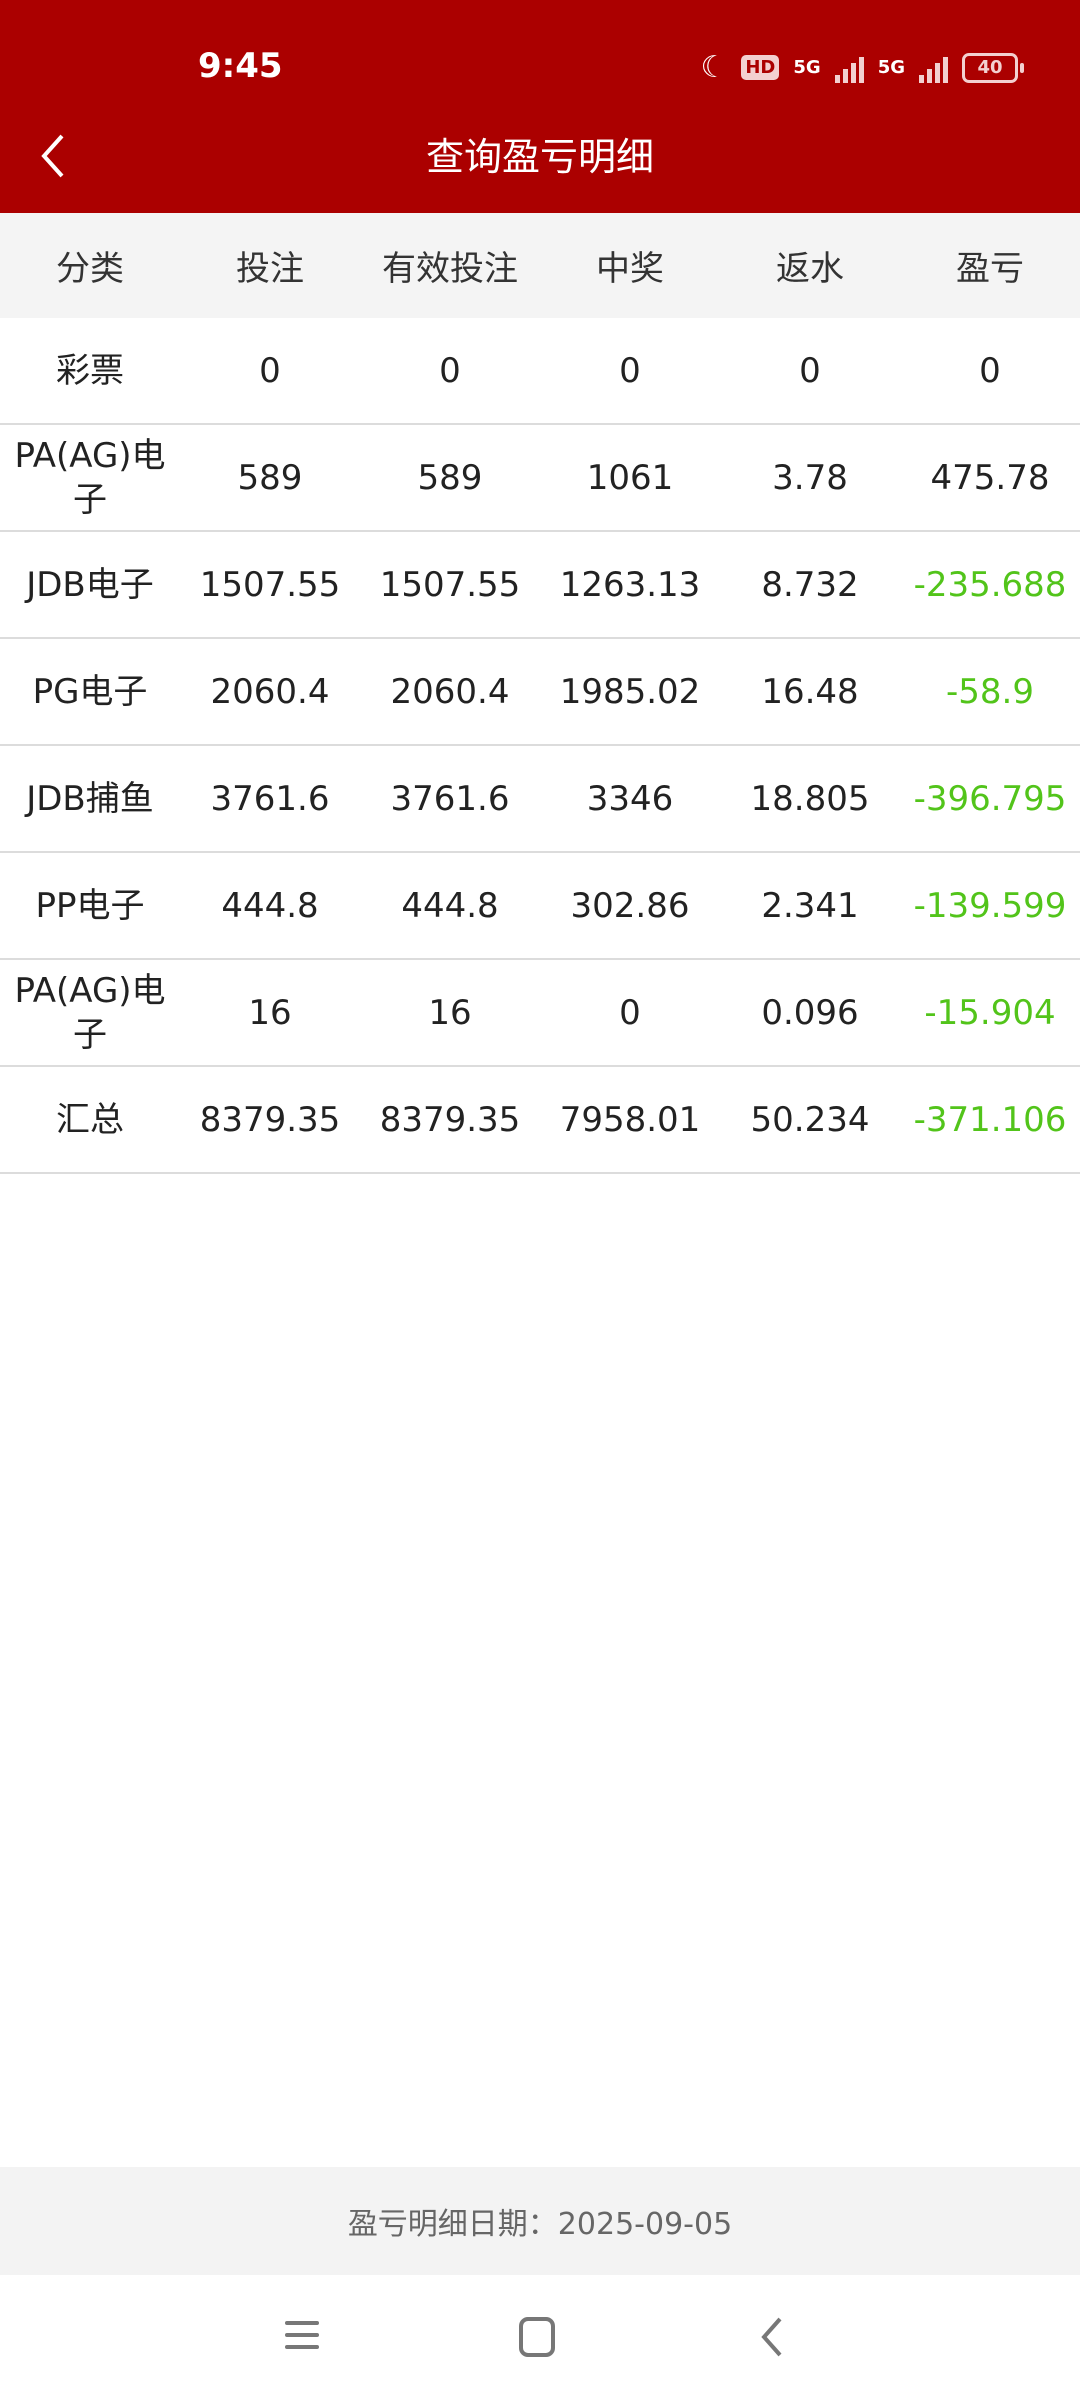 This screenshot has height=2400, width=1080. What do you see at coordinates (52, 156) in the screenshot?
I see `chevron-left-icon` at bounding box center [52, 156].